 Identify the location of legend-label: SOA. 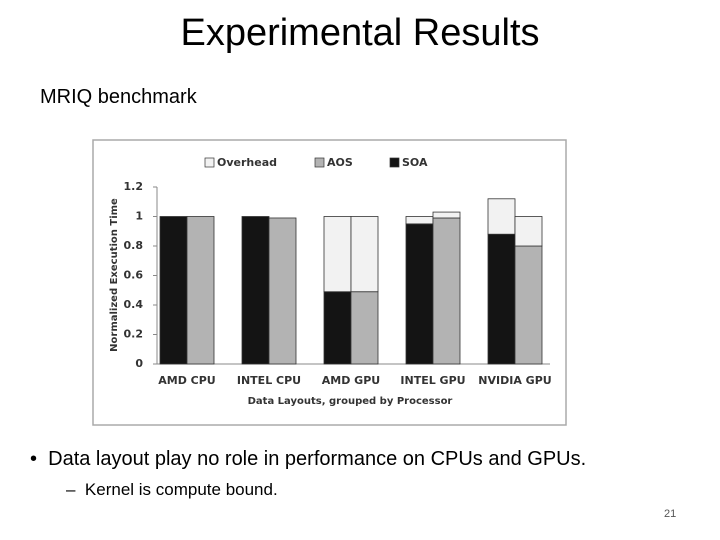
(415, 162).